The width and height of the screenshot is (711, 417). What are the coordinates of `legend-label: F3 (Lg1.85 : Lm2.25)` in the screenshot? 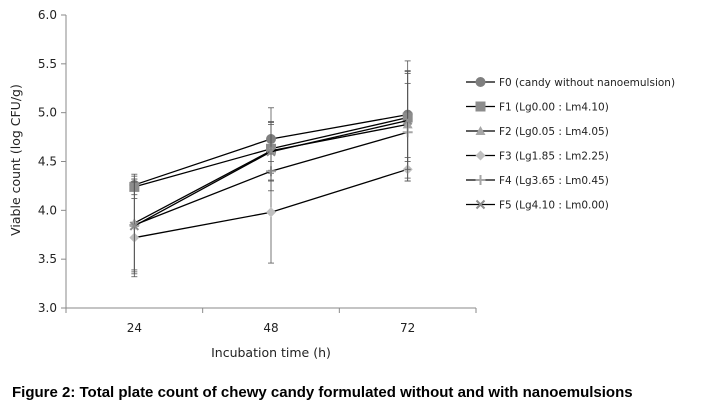 It's located at (554, 157).